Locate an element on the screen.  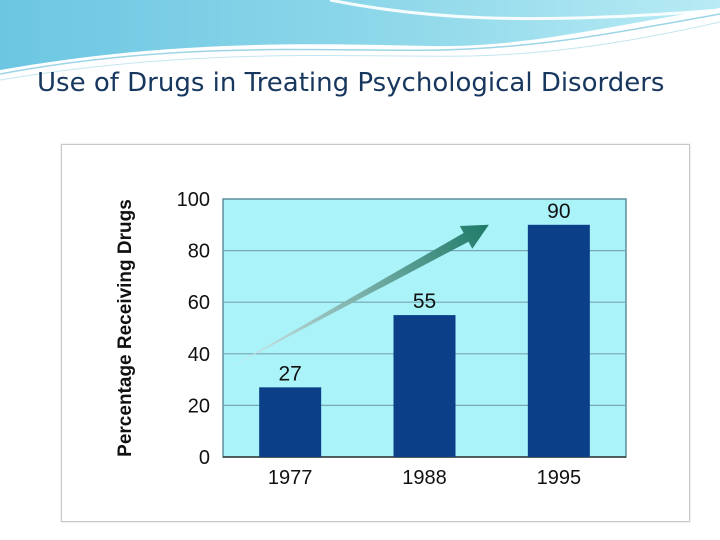
y-tick-label: 60 is located at coordinates (199, 303).